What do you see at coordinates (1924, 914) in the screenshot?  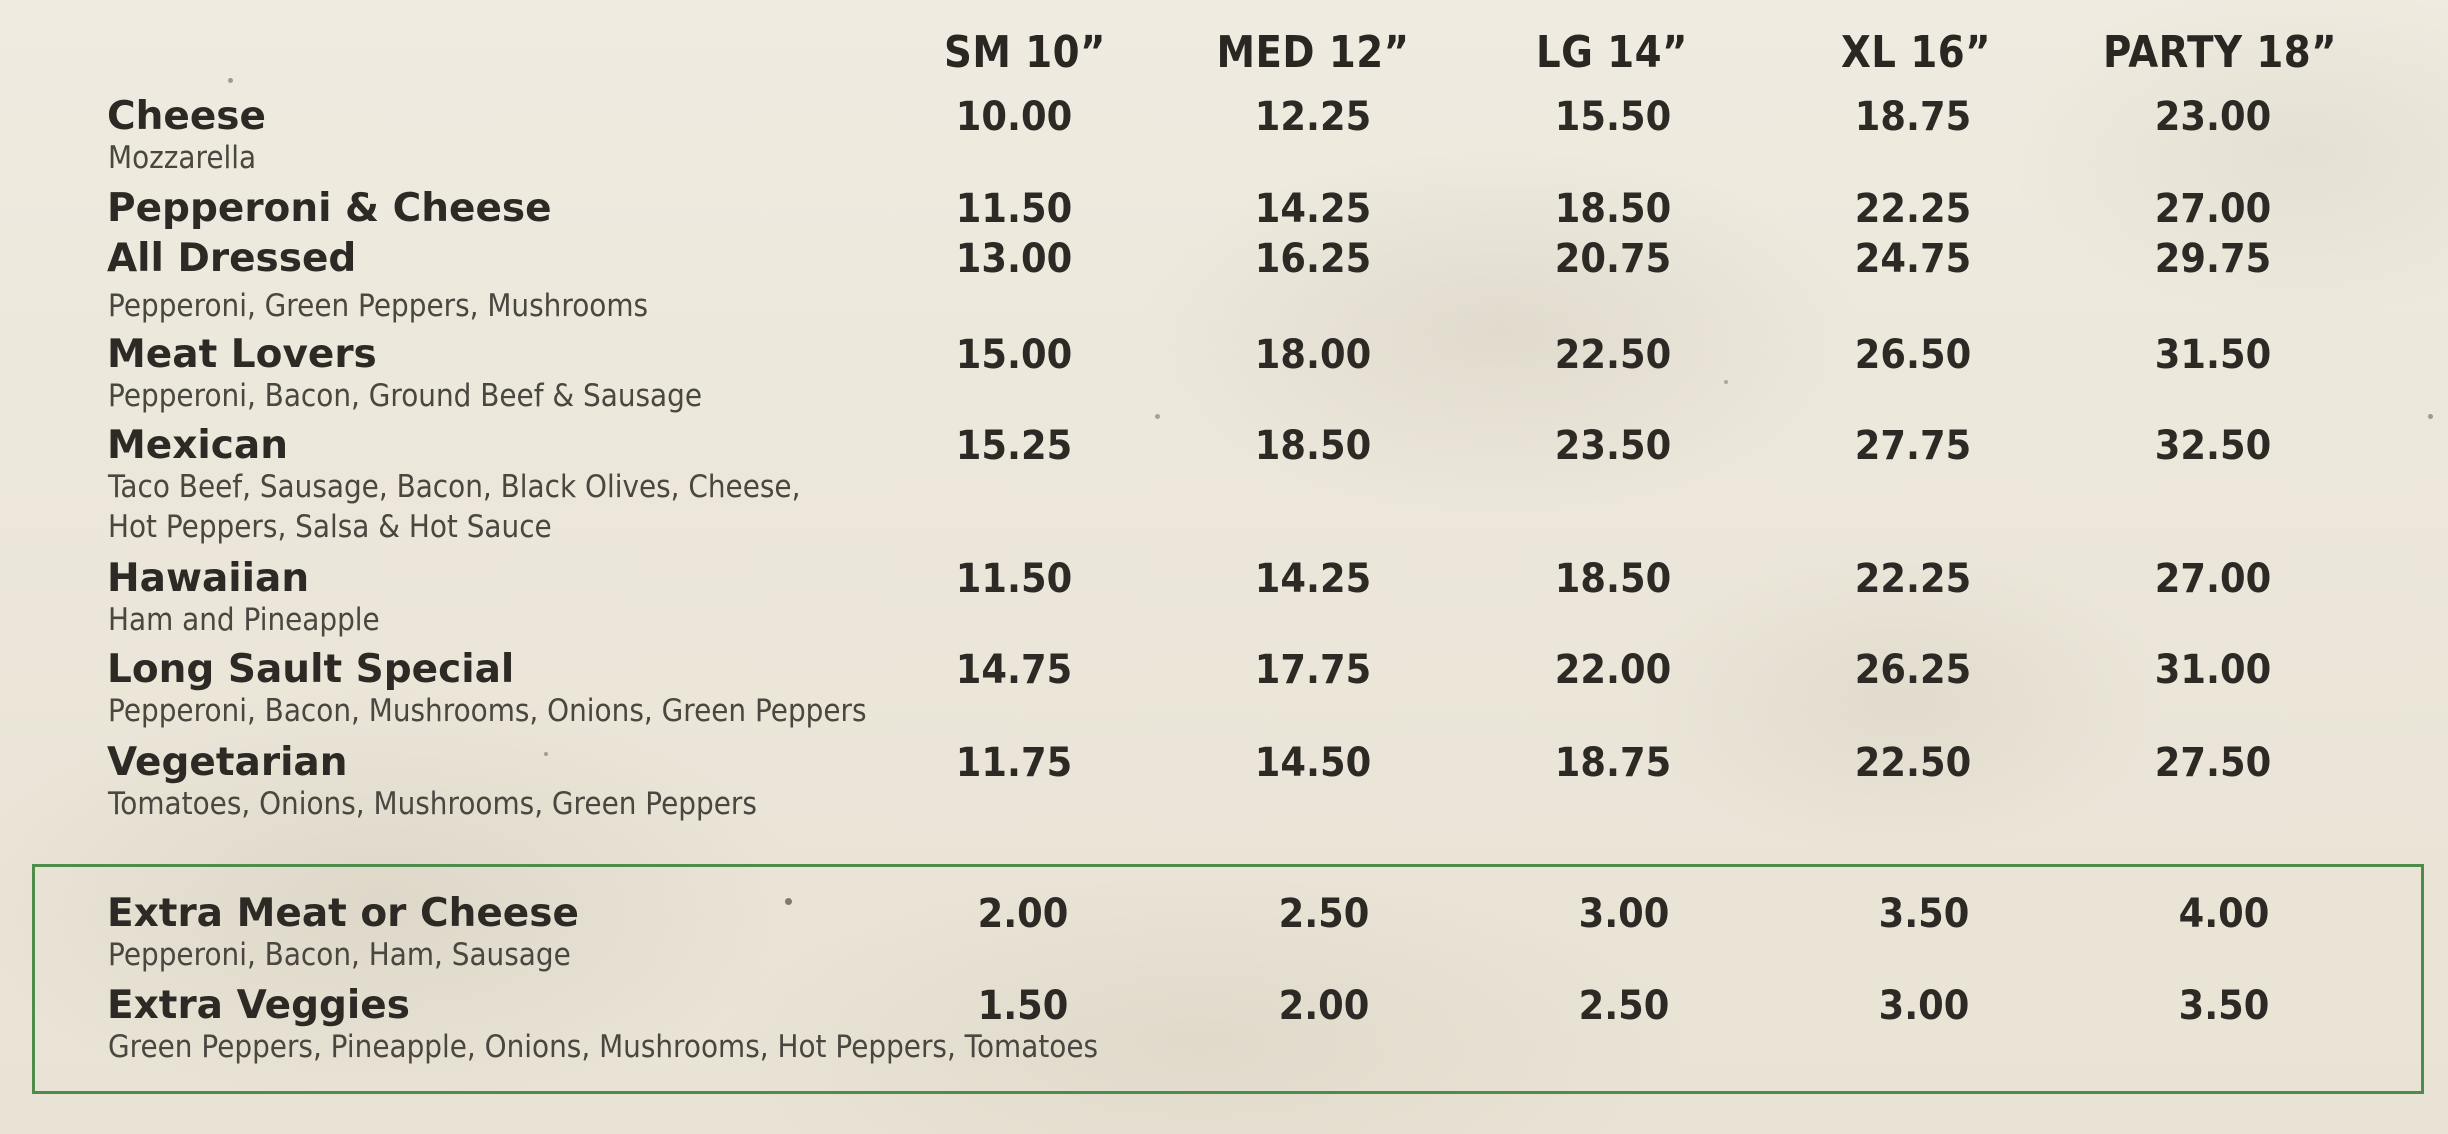 I see `price-xl: 3.50` at bounding box center [1924, 914].